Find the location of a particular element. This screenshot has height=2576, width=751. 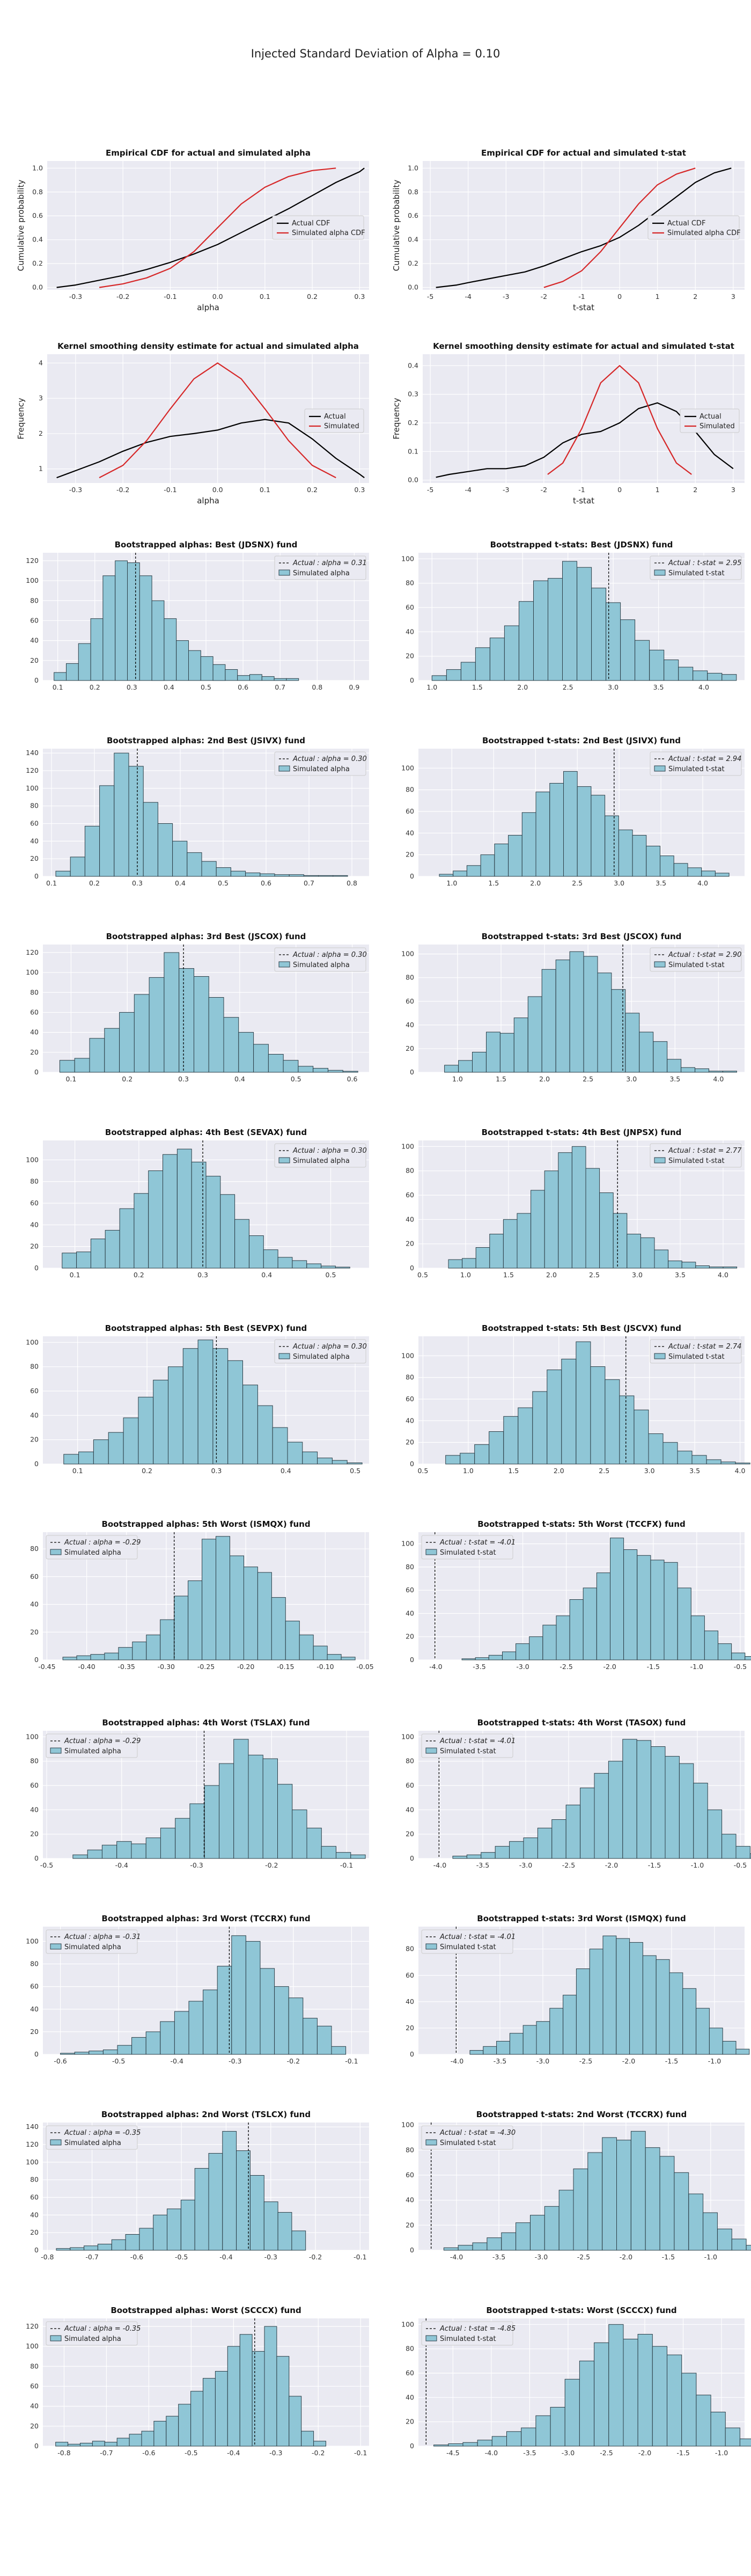

x-tick-label: -0.3 is located at coordinates (75, 490).